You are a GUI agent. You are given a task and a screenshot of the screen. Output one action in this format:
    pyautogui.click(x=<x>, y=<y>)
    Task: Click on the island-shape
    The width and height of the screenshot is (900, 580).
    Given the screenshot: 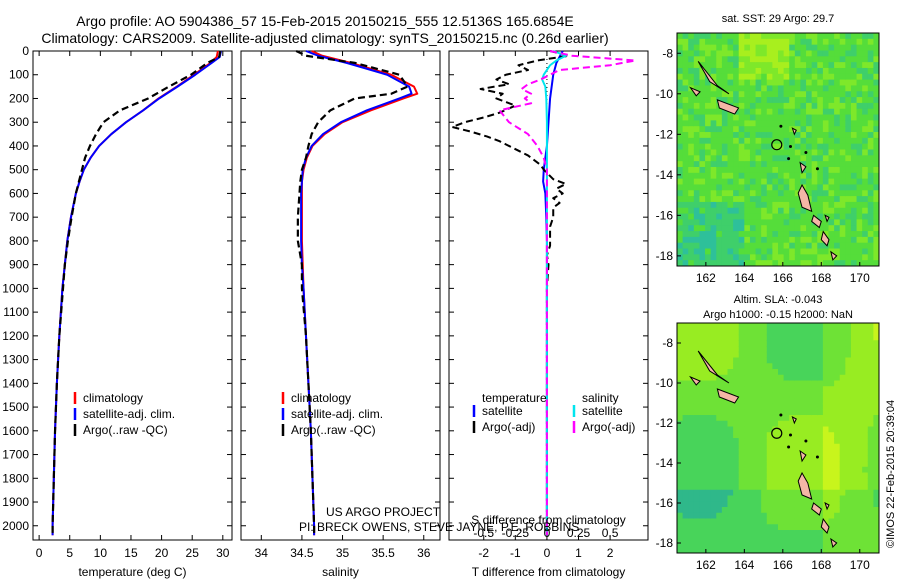 What is the action you would take?
    pyautogui.click(x=794, y=420)
    